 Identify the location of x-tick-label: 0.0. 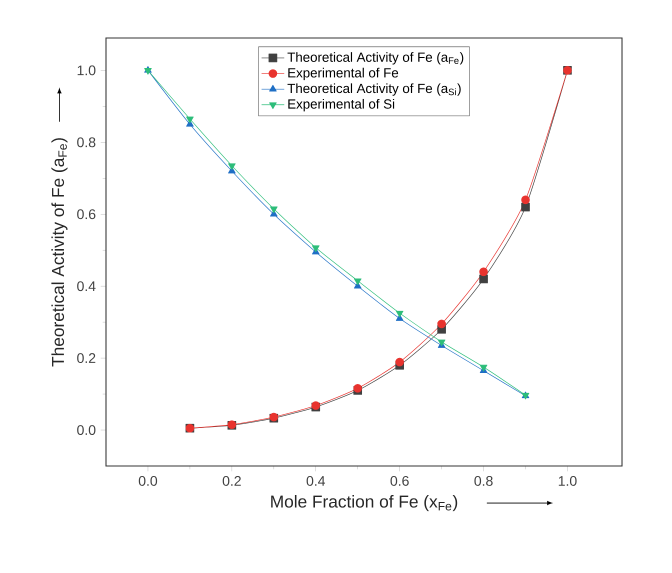
(148, 481).